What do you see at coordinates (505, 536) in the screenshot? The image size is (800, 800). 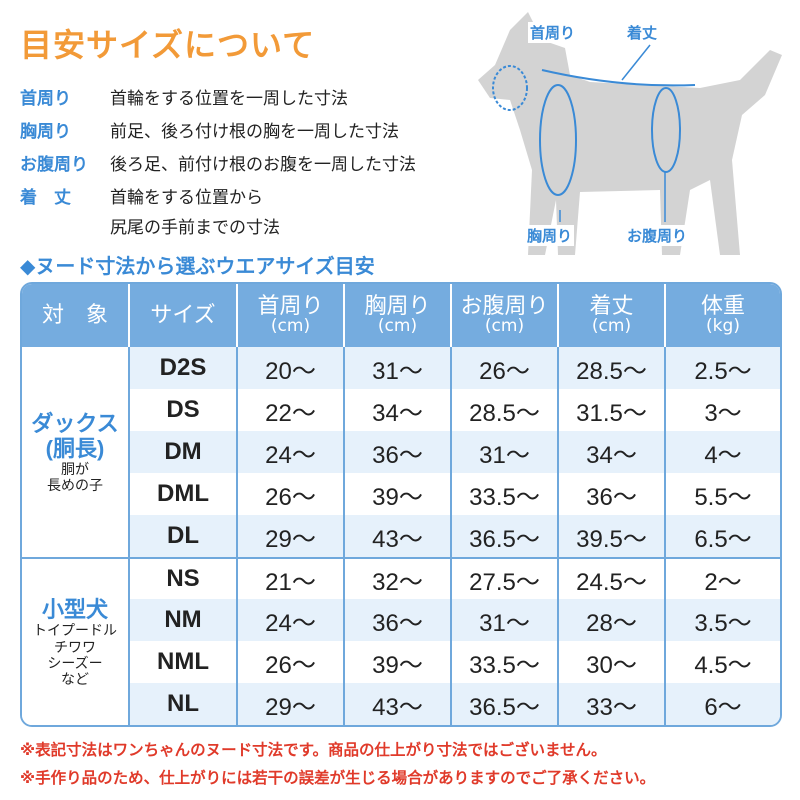 I see `value-cell: 36.5〜` at bounding box center [505, 536].